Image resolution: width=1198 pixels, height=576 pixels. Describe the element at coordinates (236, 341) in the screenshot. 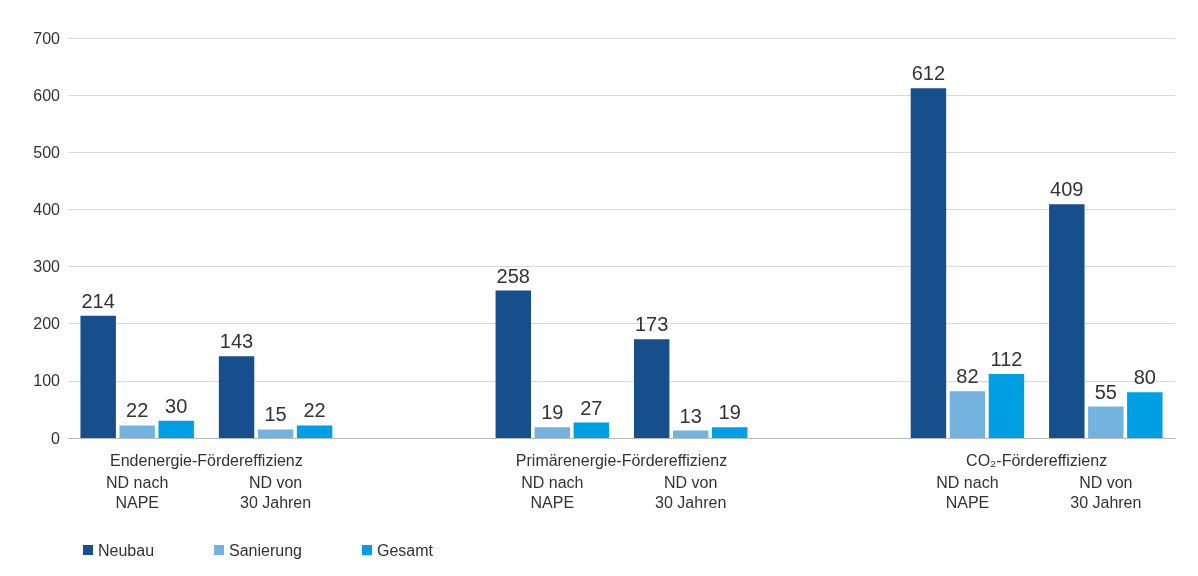

I see `data-label: 143` at that location.